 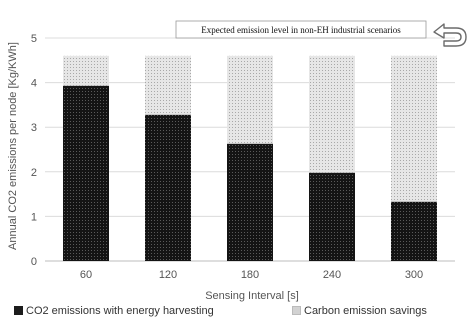 What do you see at coordinates (18, 310) in the screenshot?
I see `legend-swatch-emissions` at bounding box center [18, 310].